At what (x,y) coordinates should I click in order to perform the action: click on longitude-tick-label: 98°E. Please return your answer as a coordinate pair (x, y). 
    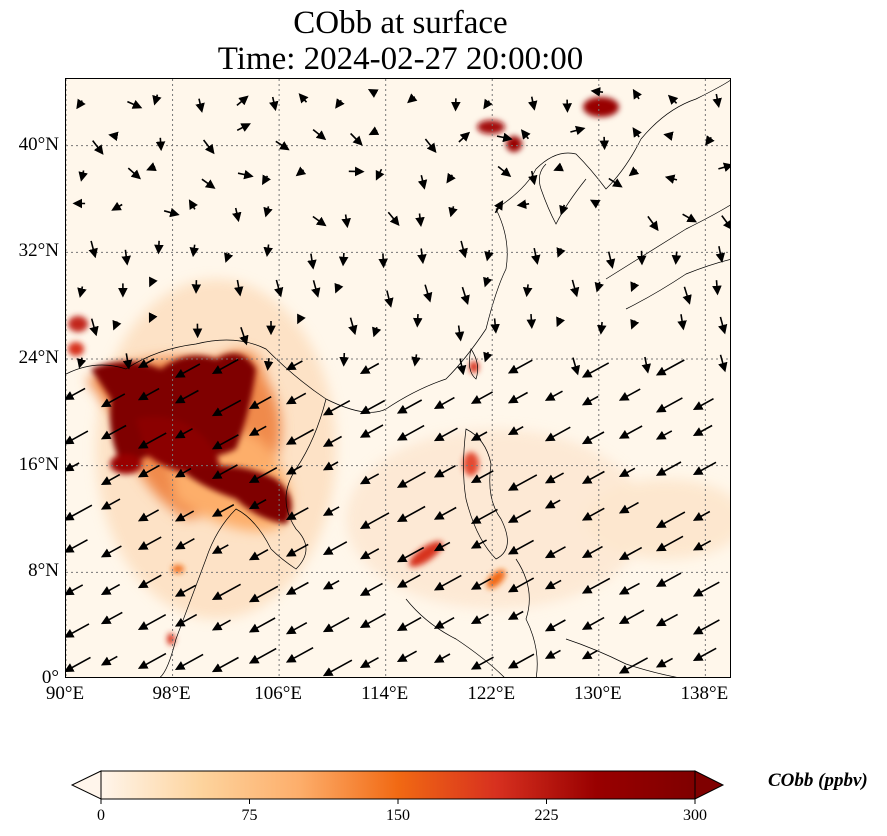
    Looking at the image, I should click on (171, 693).